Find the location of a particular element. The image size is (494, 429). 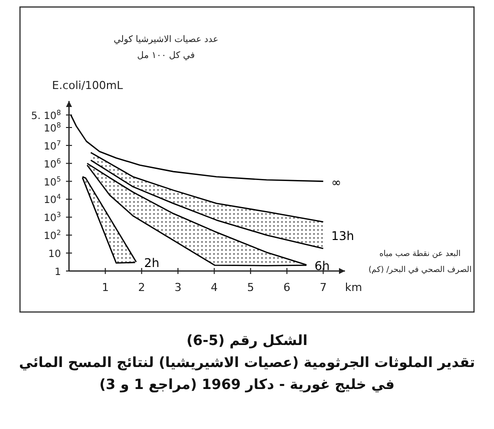

y-tick-label: 10$^{3}$ is located at coordinates (52, 217).